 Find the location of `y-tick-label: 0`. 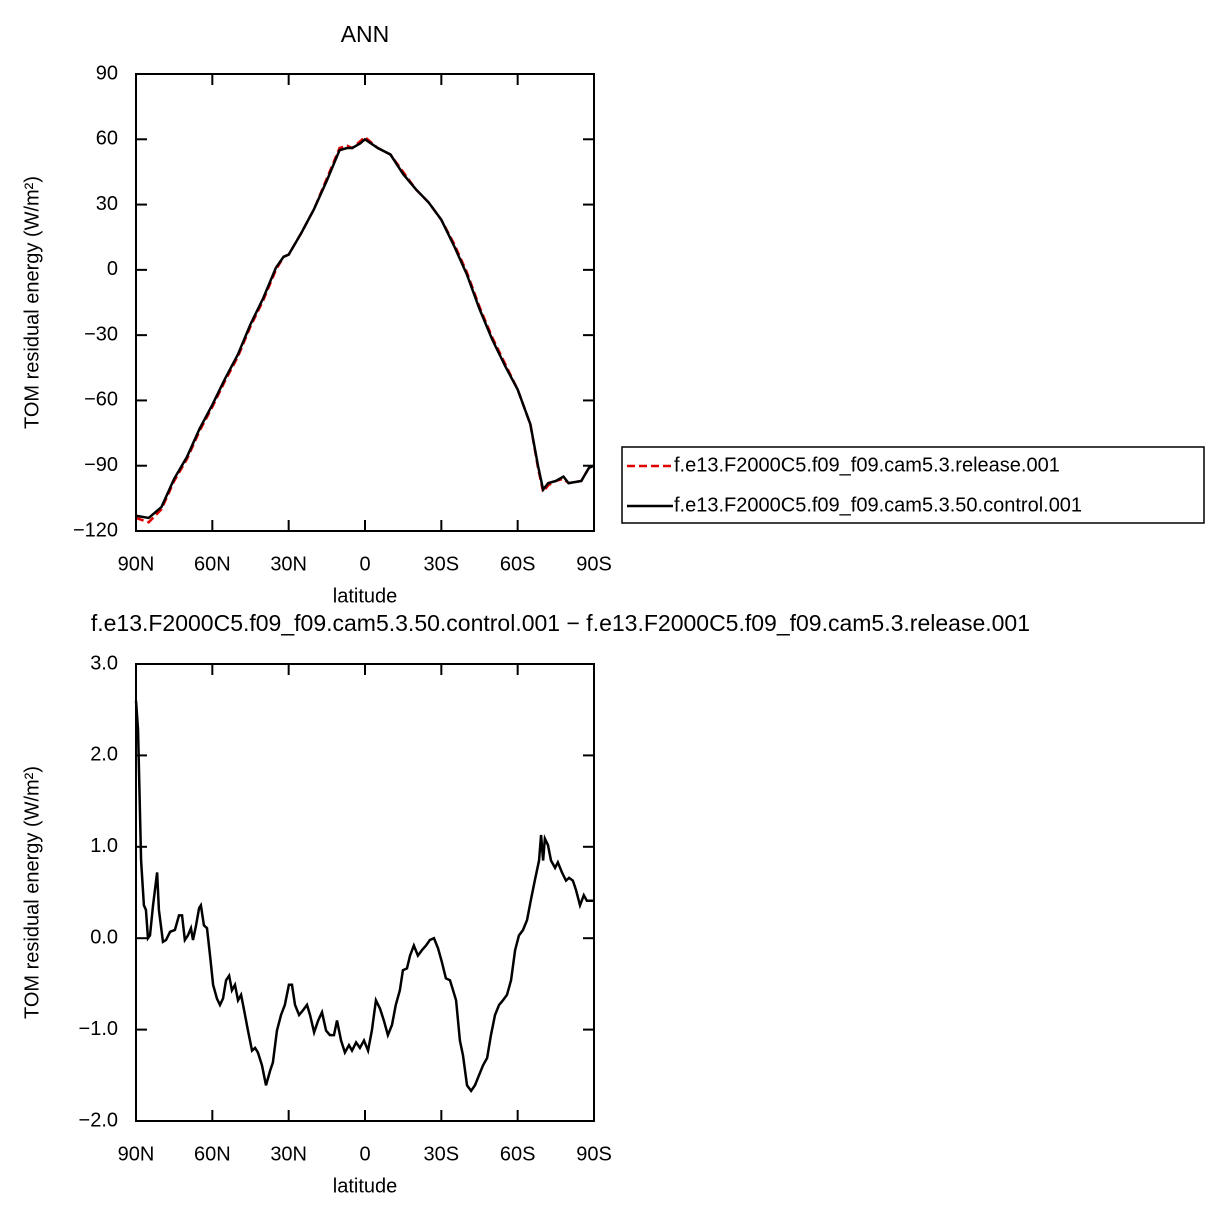

y-tick-label: 0 is located at coordinates (112, 269).